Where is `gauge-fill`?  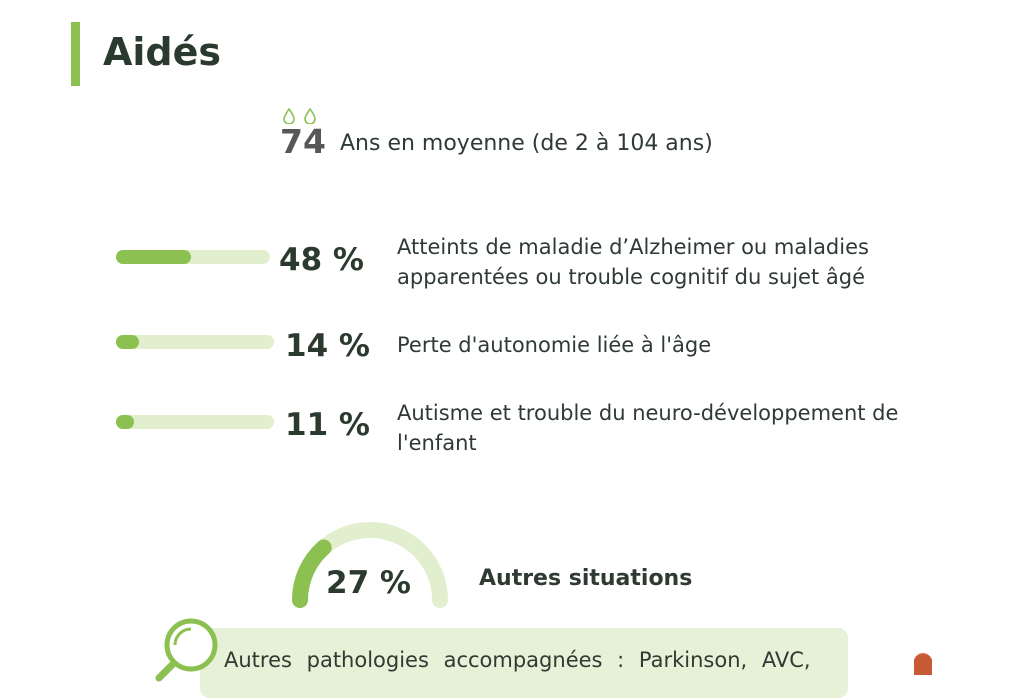 gauge-fill is located at coordinates (312, 573).